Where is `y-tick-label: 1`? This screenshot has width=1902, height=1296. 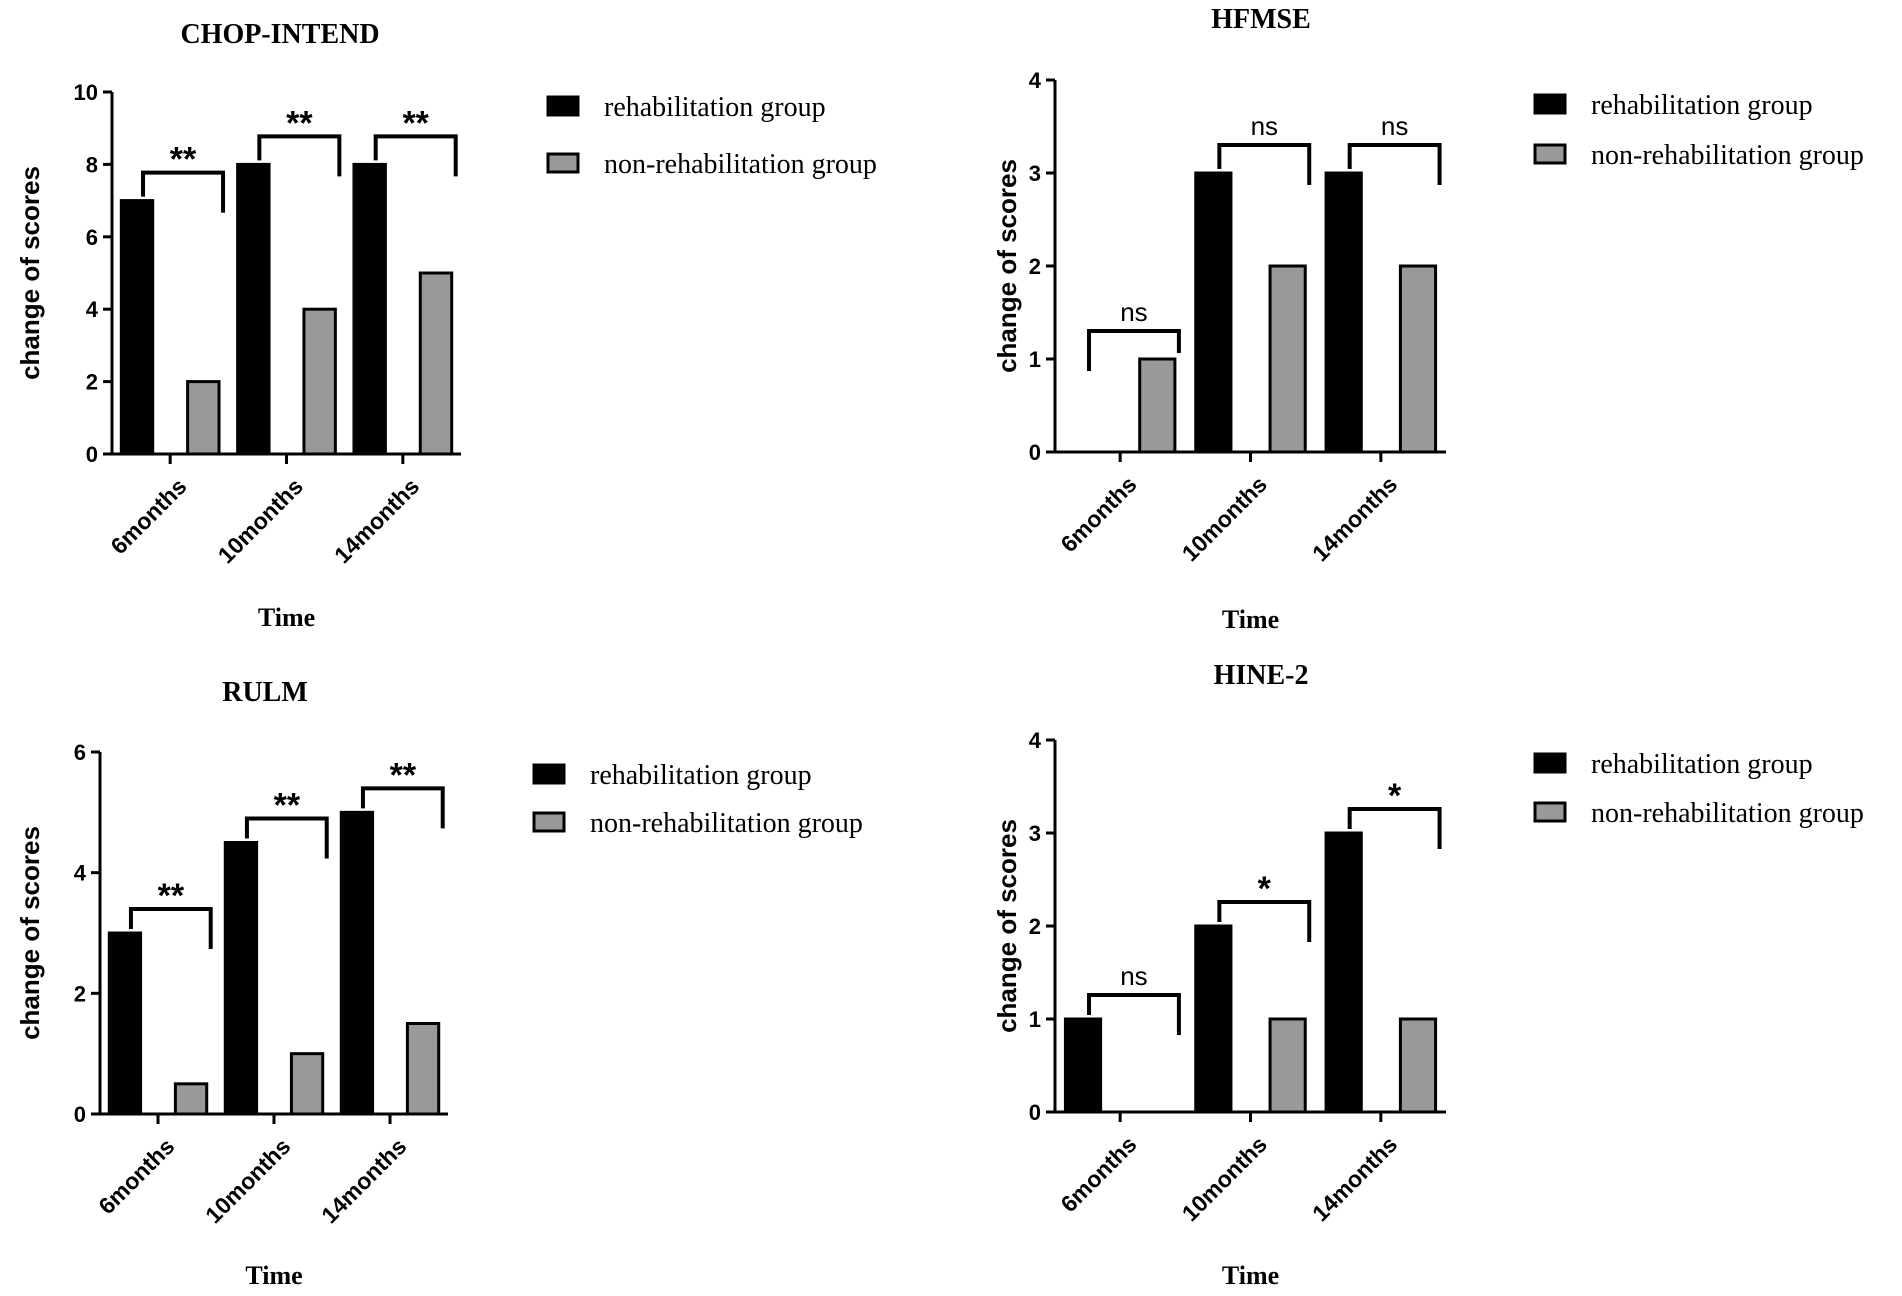 y-tick-label: 1 is located at coordinates (1035, 1019).